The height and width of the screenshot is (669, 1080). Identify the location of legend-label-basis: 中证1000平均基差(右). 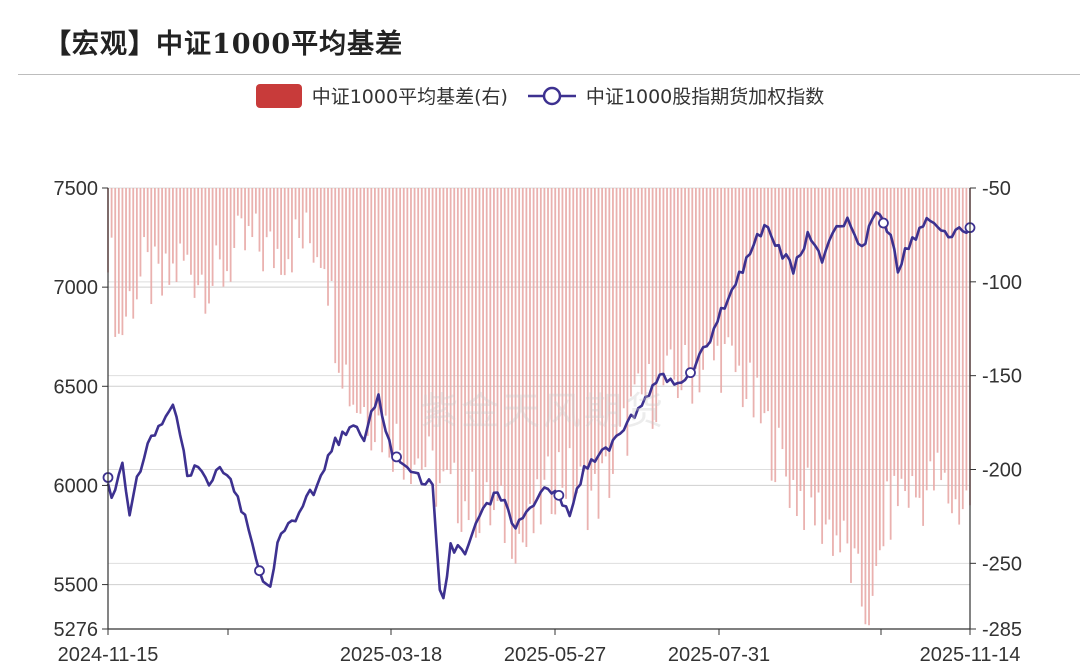
(409, 97).